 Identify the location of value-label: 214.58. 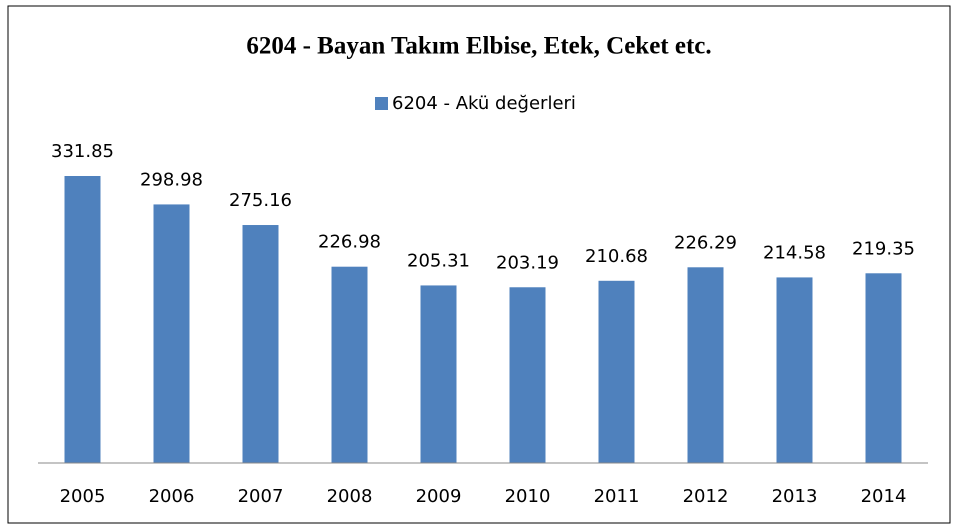
(794, 252).